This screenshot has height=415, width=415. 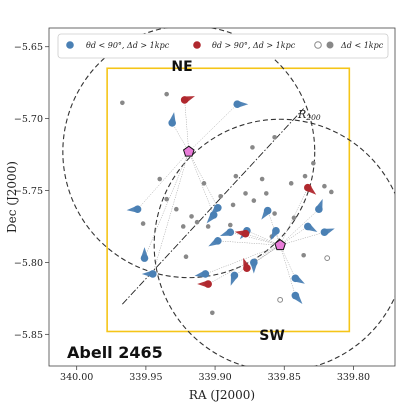 What do you see at coordinates (214, 377) in the screenshot?
I see `x-tick-label: 339.90` at bounding box center [214, 377].